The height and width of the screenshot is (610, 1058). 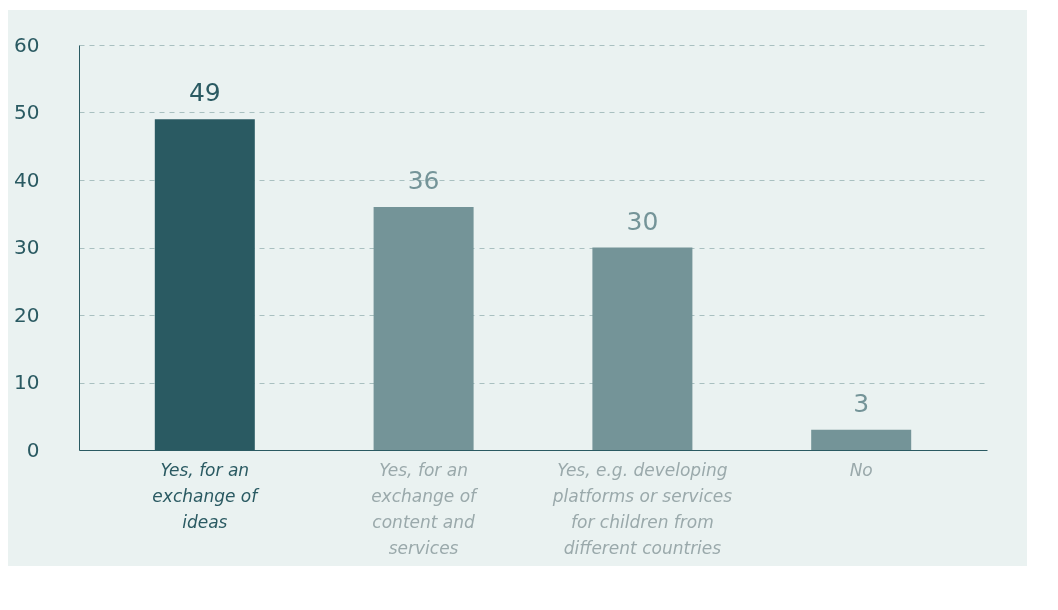 I want to click on y-tick-label: 50, so click(x=27, y=112).